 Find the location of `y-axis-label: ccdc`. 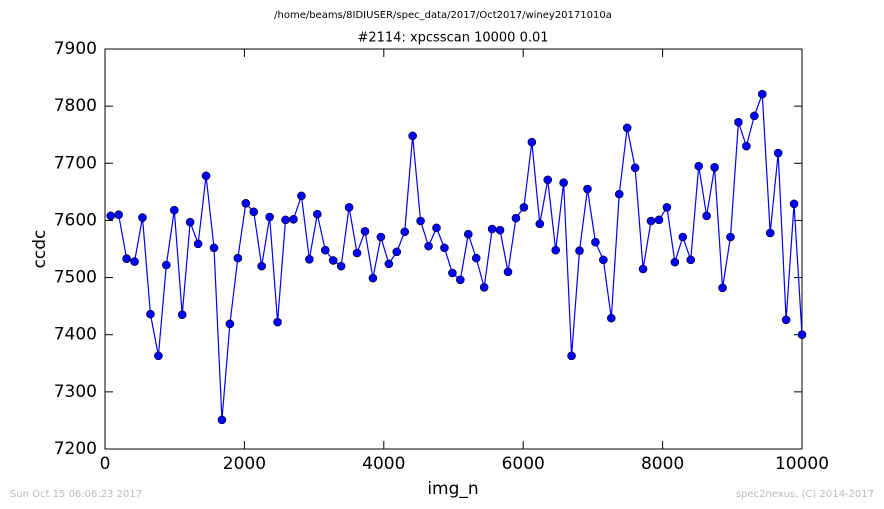

y-axis-label: ccdc is located at coordinates (40, 249).